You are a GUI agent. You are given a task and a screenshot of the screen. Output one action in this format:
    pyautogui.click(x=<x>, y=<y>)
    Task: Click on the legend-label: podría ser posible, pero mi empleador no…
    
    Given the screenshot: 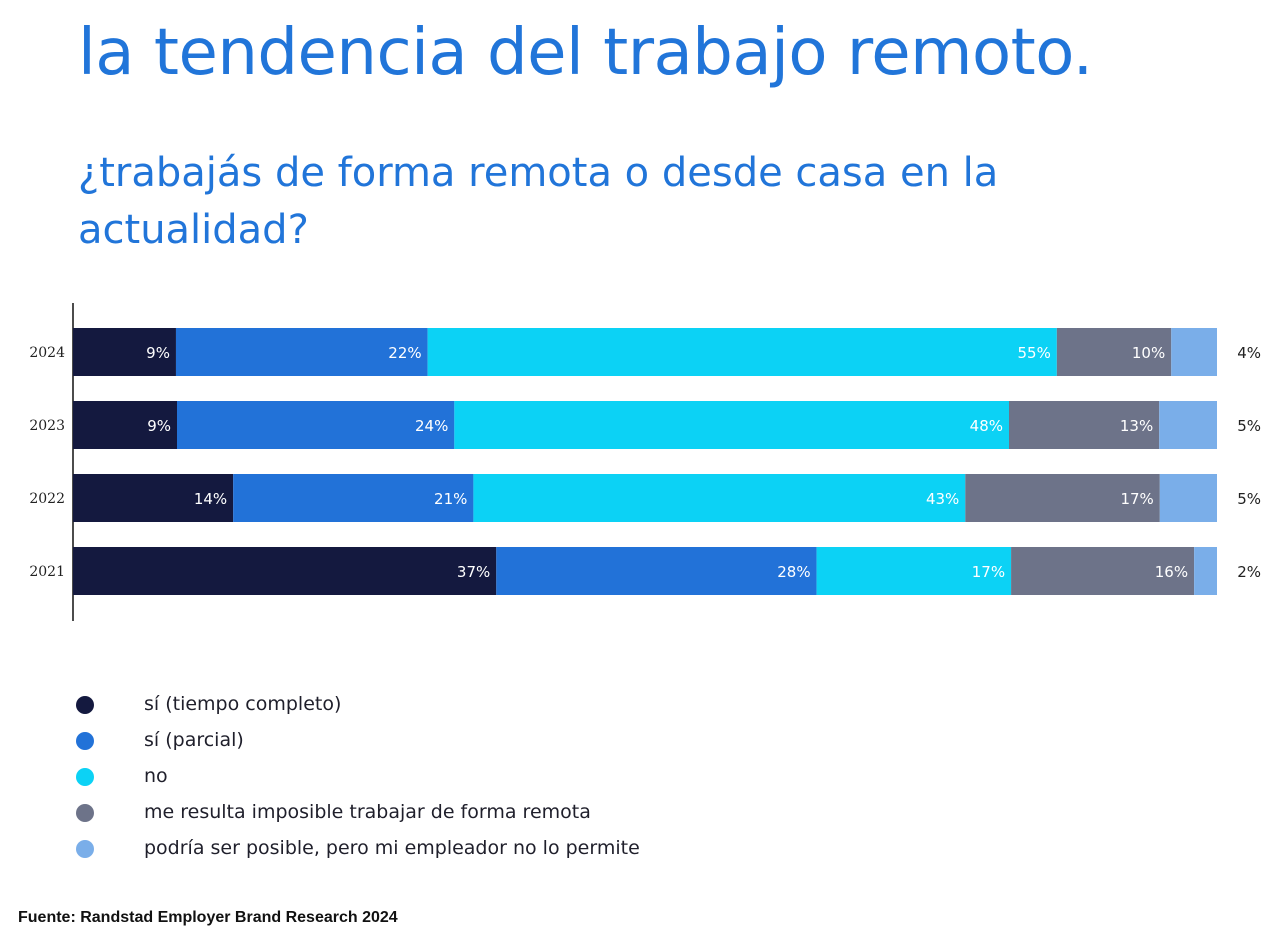 What is the action you would take?
    pyautogui.click(x=392, y=848)
    